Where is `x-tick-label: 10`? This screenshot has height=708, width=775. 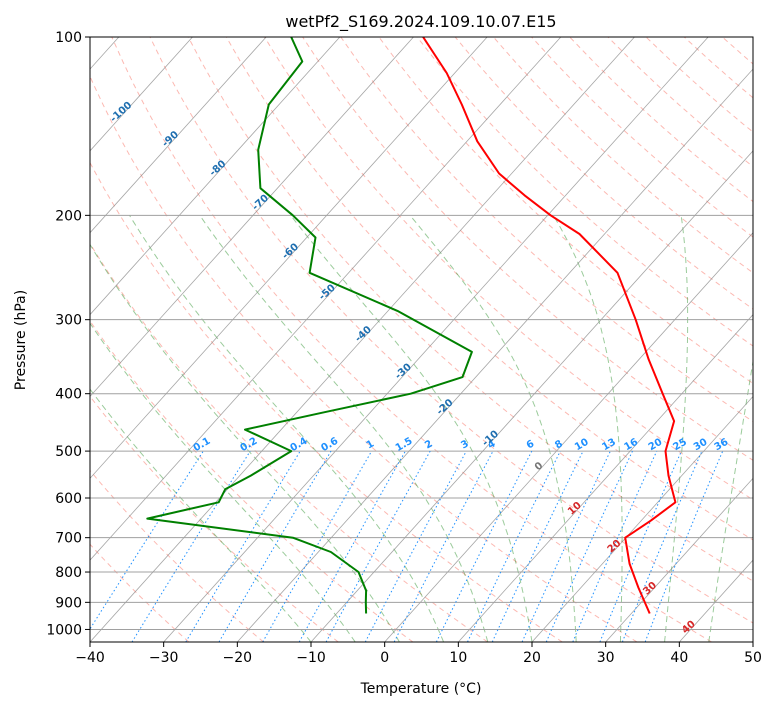 x-tick-label: 10 is located at coordinates (458, 658).